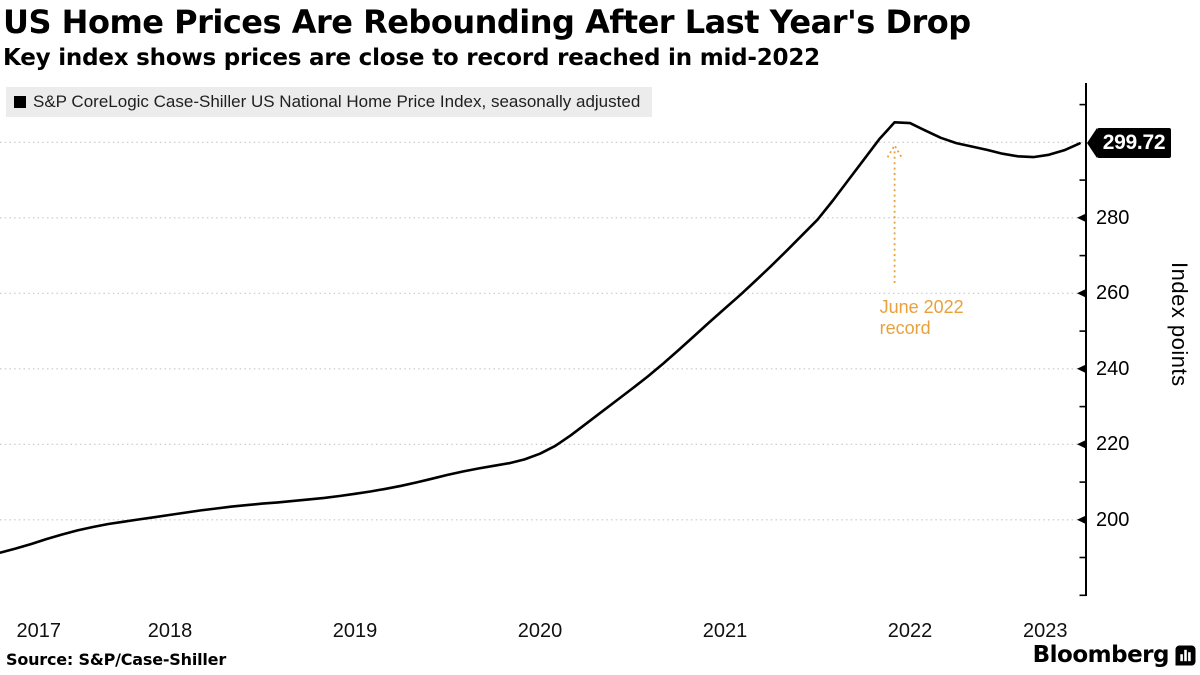 Image resolution: width=1200 pixels, height=675 pixels. I want to click on x-axis-year-label: 2020, so click(540, 631).